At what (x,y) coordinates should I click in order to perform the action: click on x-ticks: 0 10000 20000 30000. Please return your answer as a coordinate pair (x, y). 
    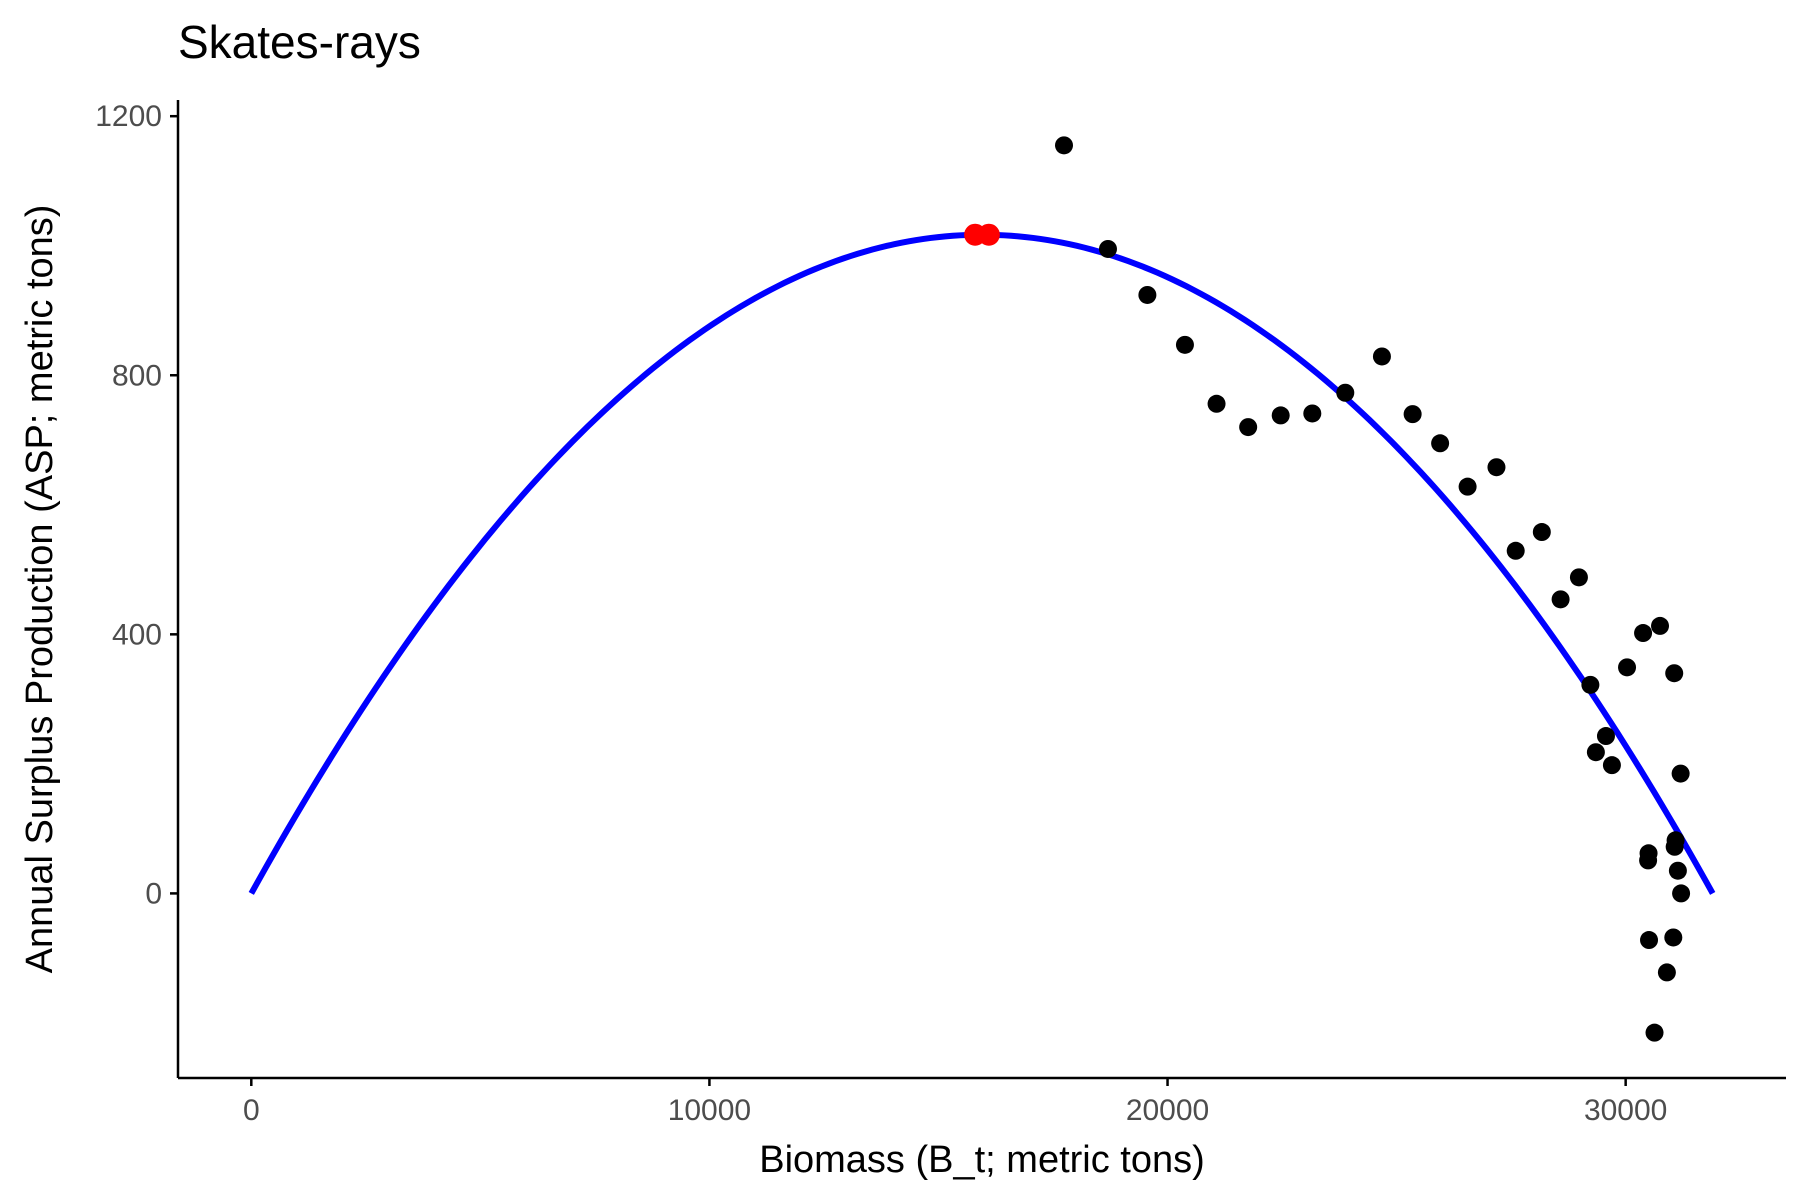
    Looking at the image, I should click on (955, 1102).